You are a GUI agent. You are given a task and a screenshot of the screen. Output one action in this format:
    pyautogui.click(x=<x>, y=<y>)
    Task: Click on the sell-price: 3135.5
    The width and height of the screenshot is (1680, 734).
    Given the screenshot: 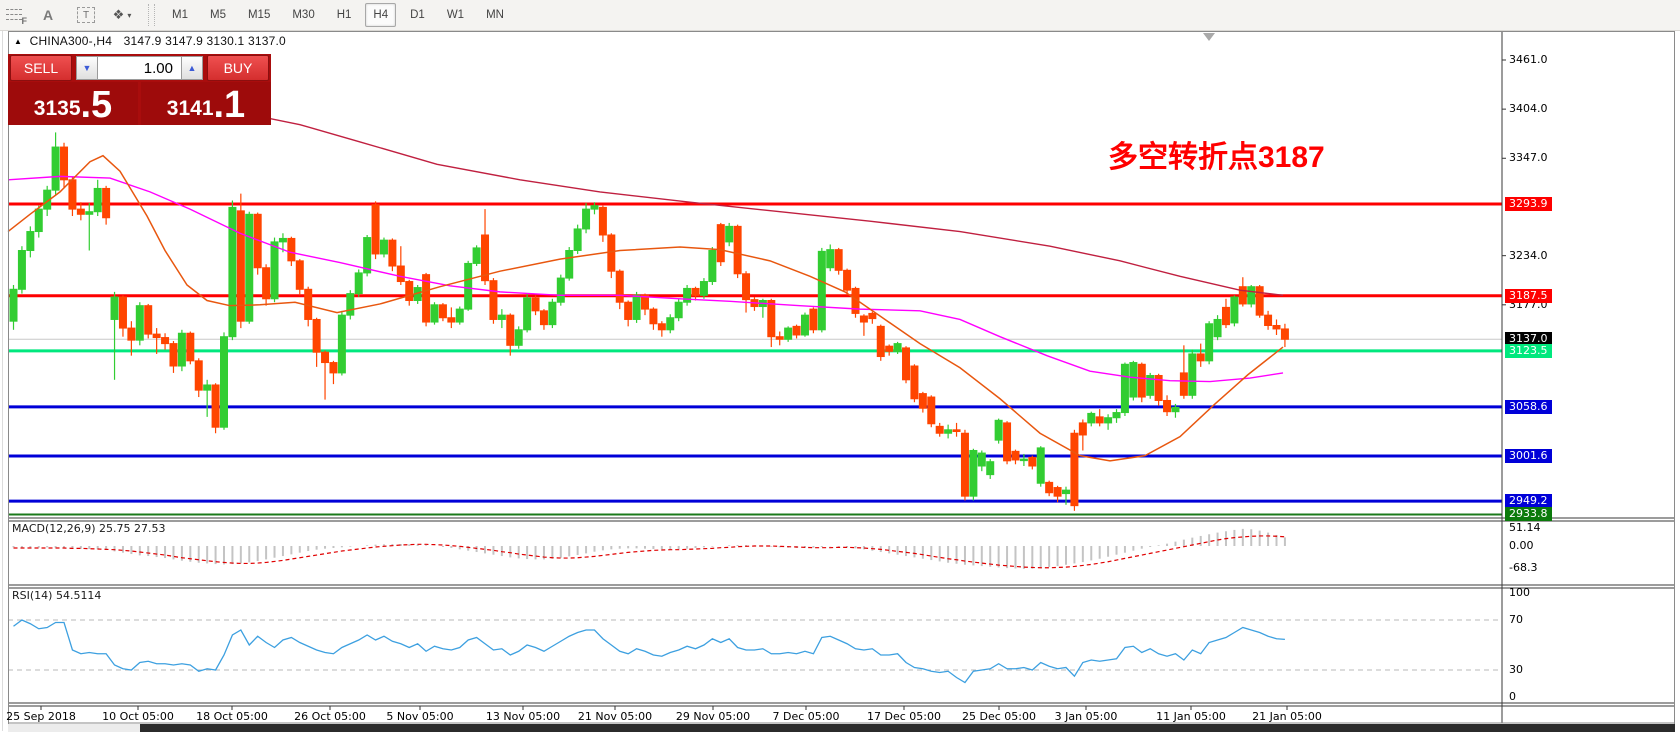 What is the action you would take?
    pyautogui.click(x=73, y=103)
    